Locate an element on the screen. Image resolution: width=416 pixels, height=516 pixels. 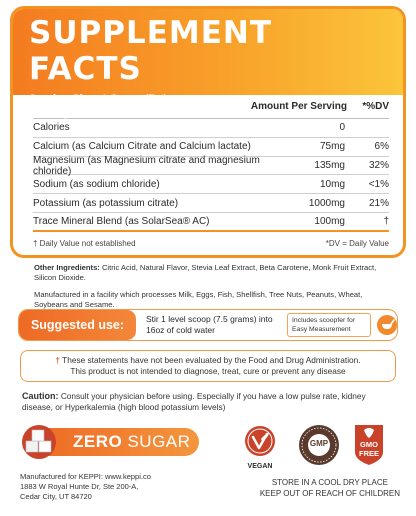
zero-sugar-badge: ZERO SUGAR is located at coordinates (109, 442).